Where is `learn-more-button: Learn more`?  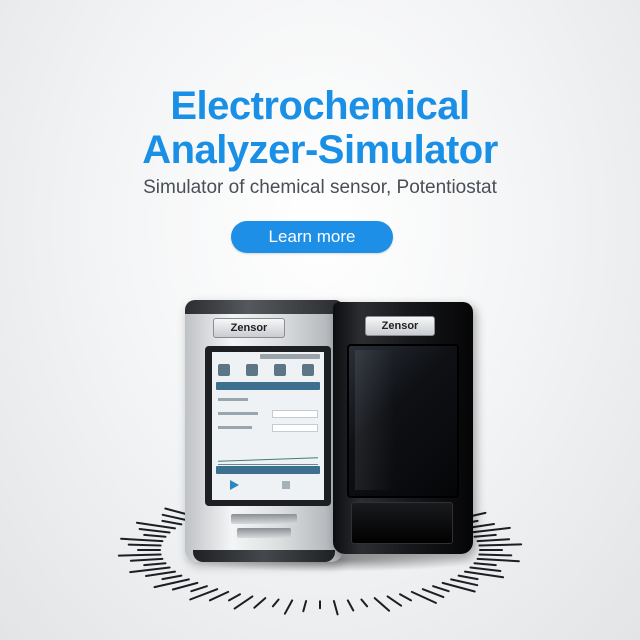 learn-more-button: Learn more is located at coordinates (312, 237).